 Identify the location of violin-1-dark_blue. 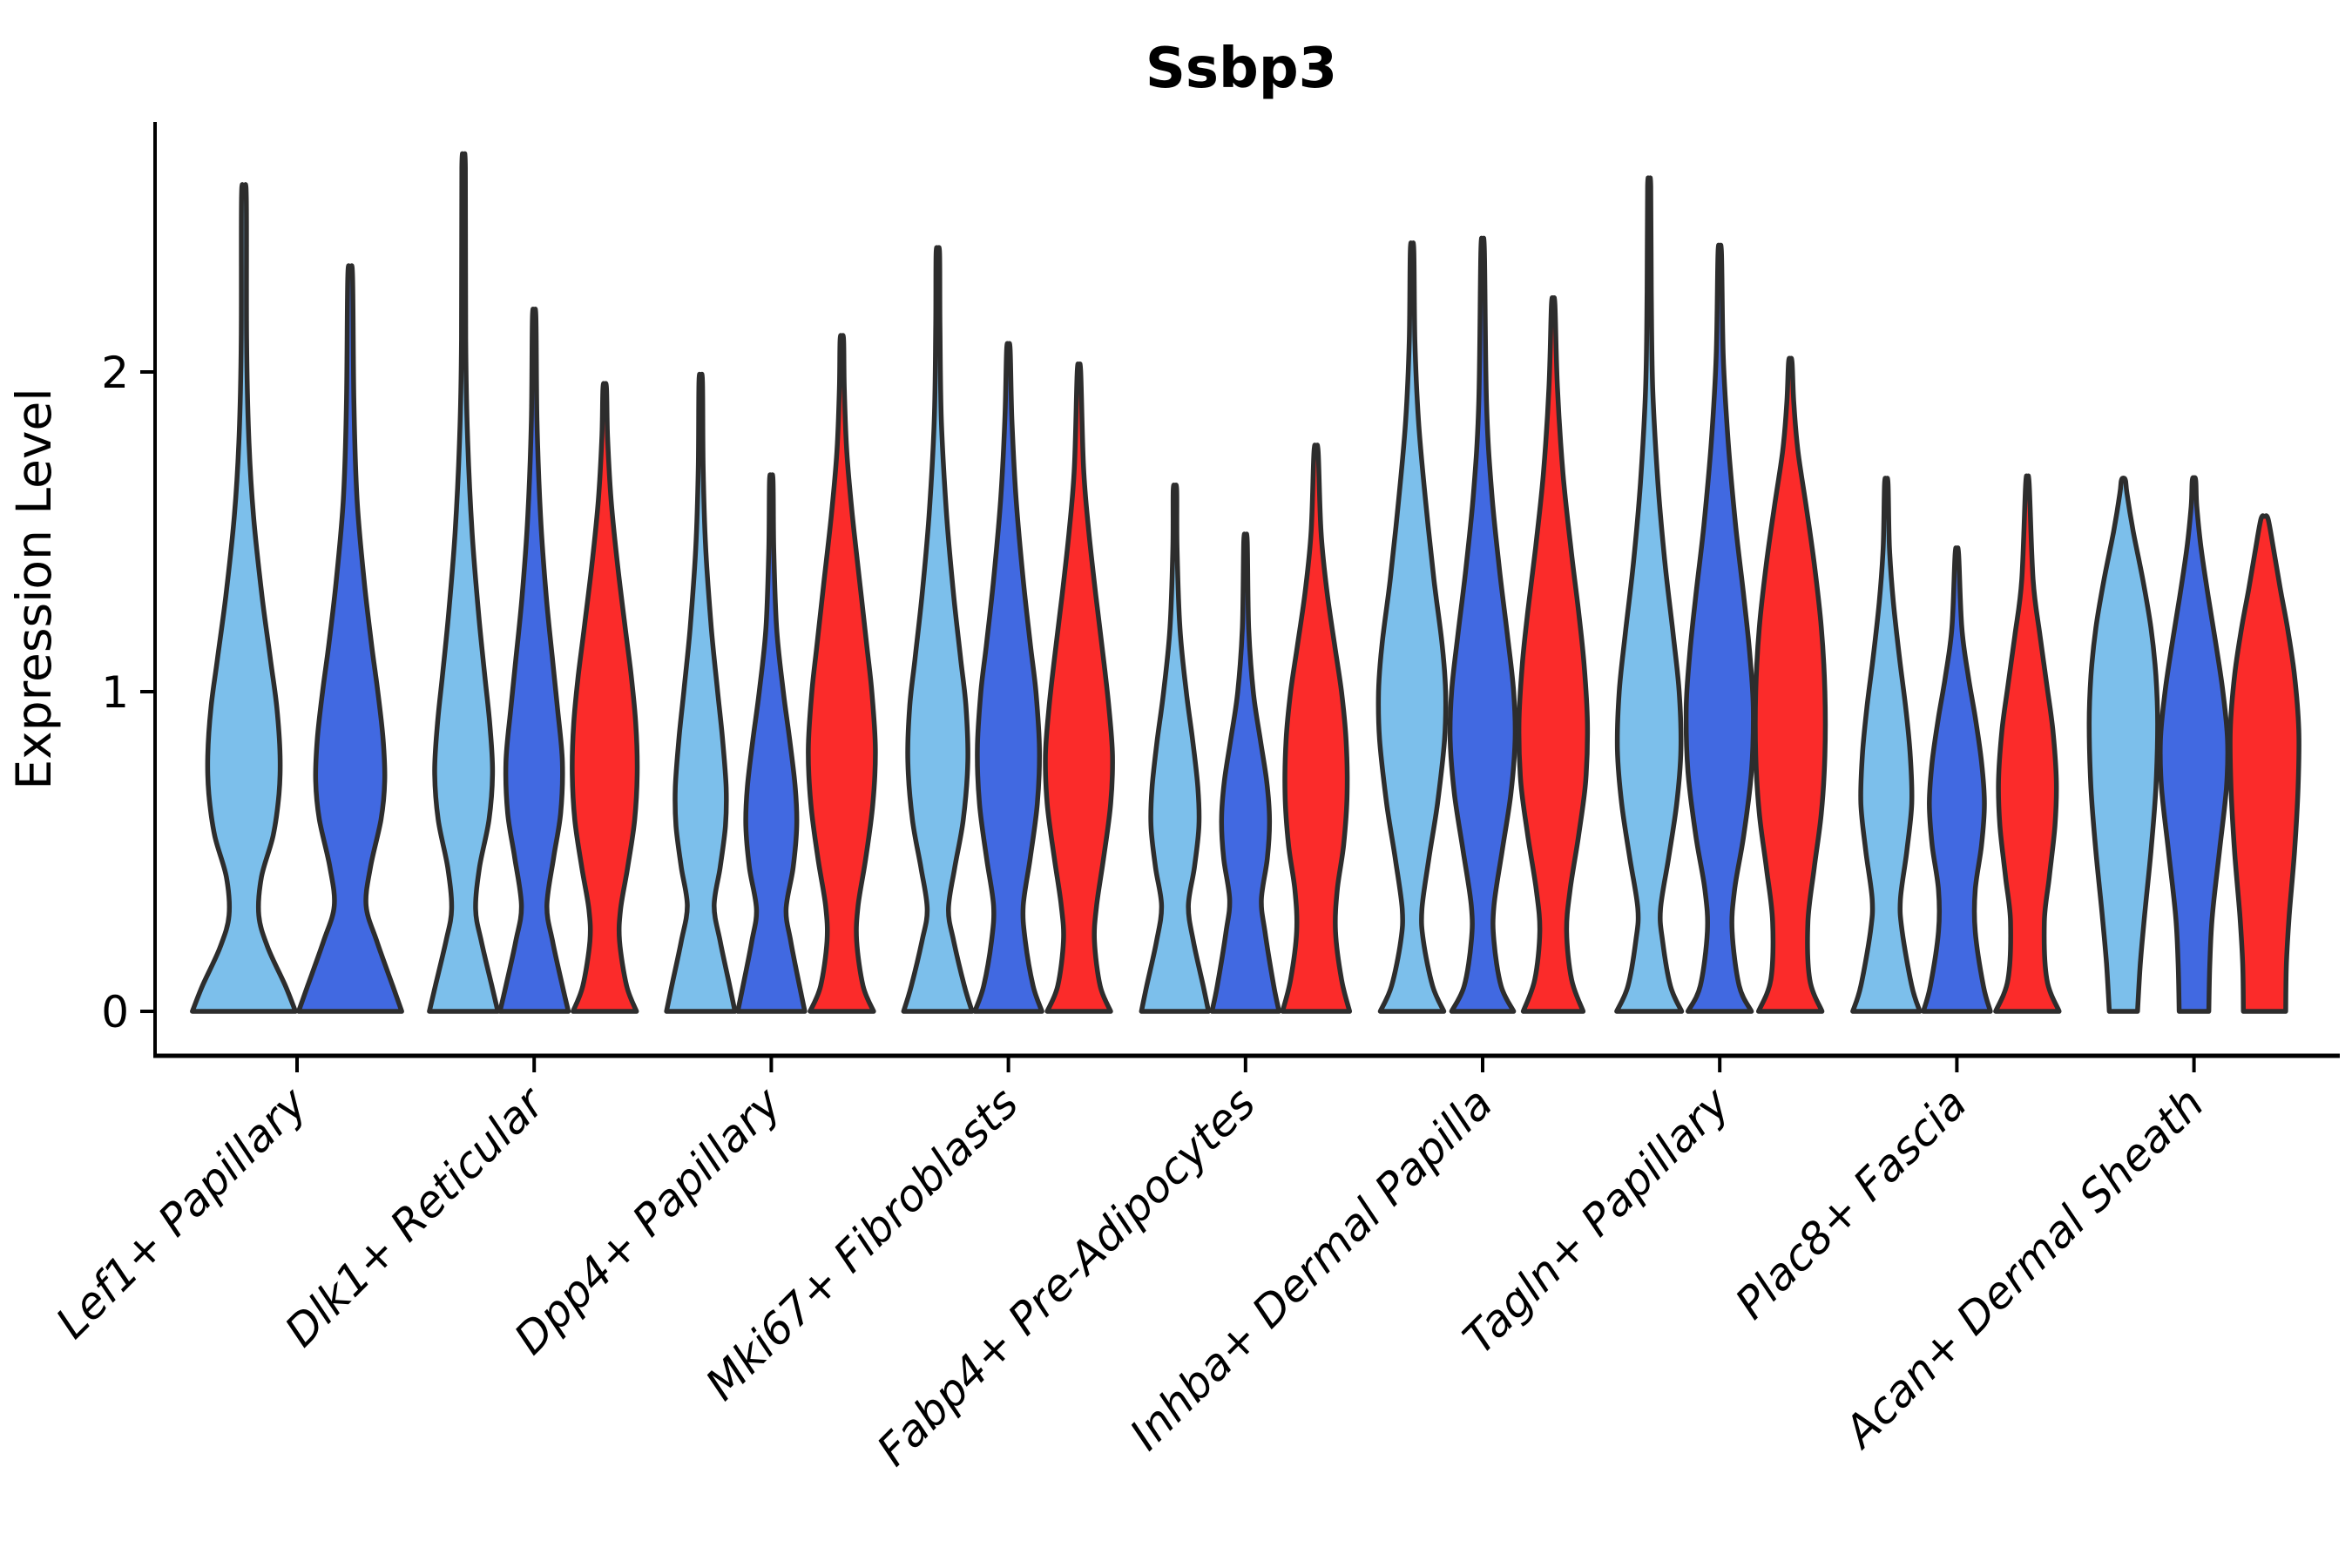
(534, 660).